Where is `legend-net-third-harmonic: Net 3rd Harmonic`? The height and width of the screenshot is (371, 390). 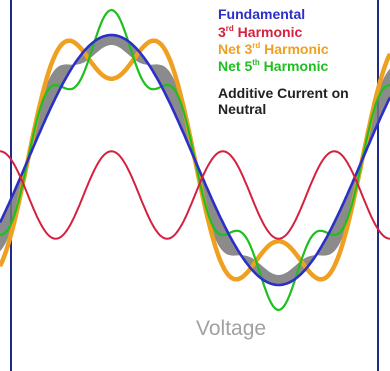
legend-net-third-harmonic: Net 3rd Harmonic is located at coordinates (273, 49).